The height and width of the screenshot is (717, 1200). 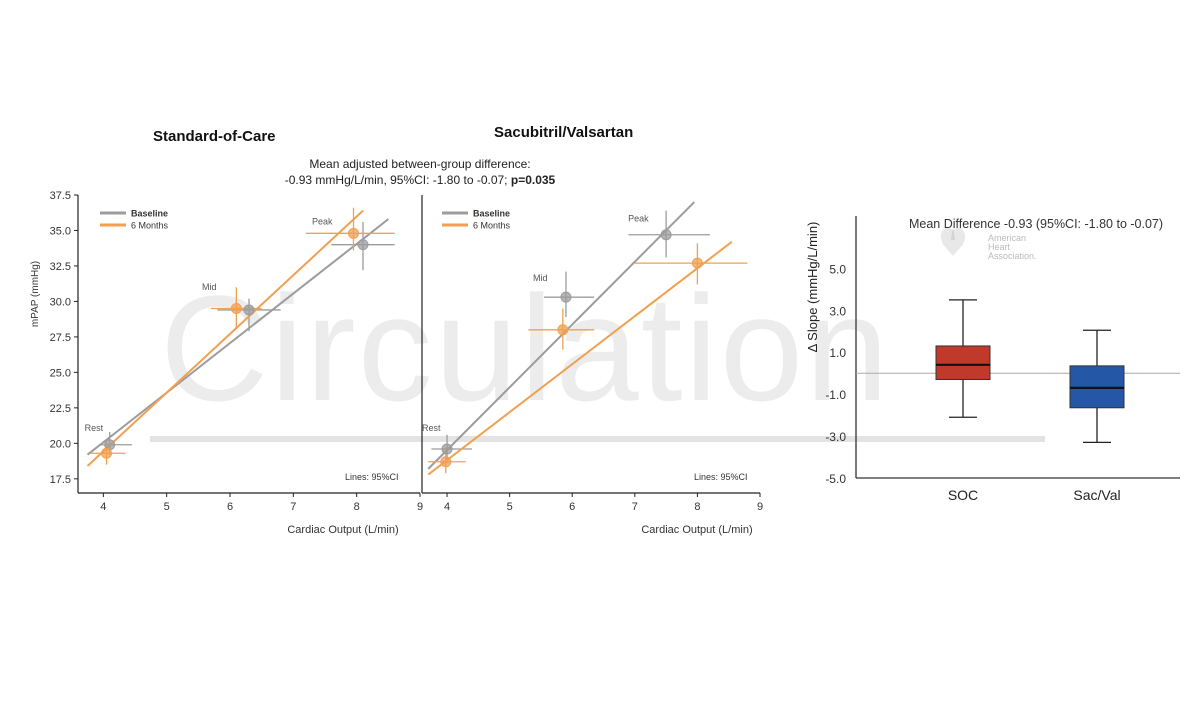 What do you see at coordinates (420, 507) in the screenshot?
I see `soc-x-tick-label: 9` at bounding box center [420, 507].